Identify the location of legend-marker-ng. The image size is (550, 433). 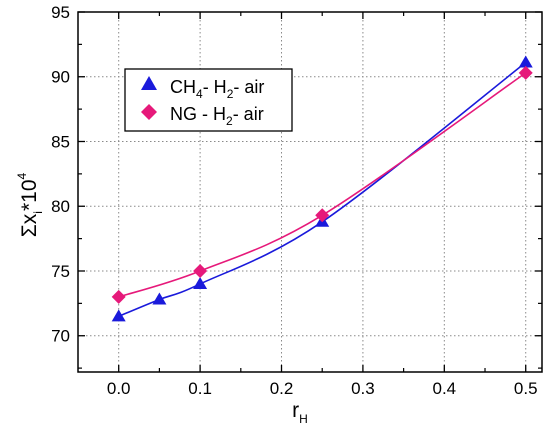
(149, 112).